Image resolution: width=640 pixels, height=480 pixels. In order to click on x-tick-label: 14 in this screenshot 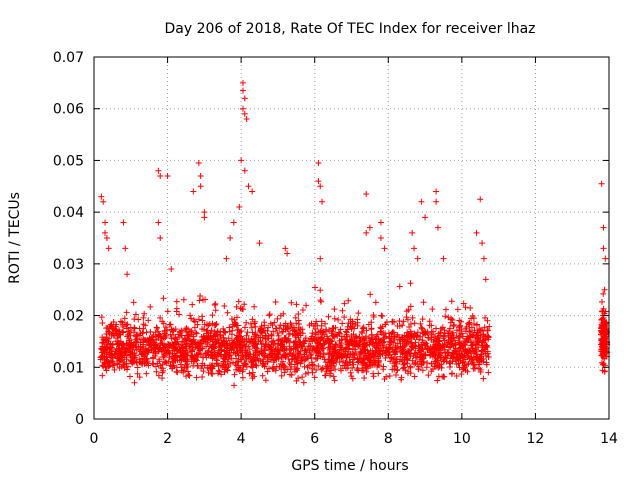, I will do `click(609, 439)`.